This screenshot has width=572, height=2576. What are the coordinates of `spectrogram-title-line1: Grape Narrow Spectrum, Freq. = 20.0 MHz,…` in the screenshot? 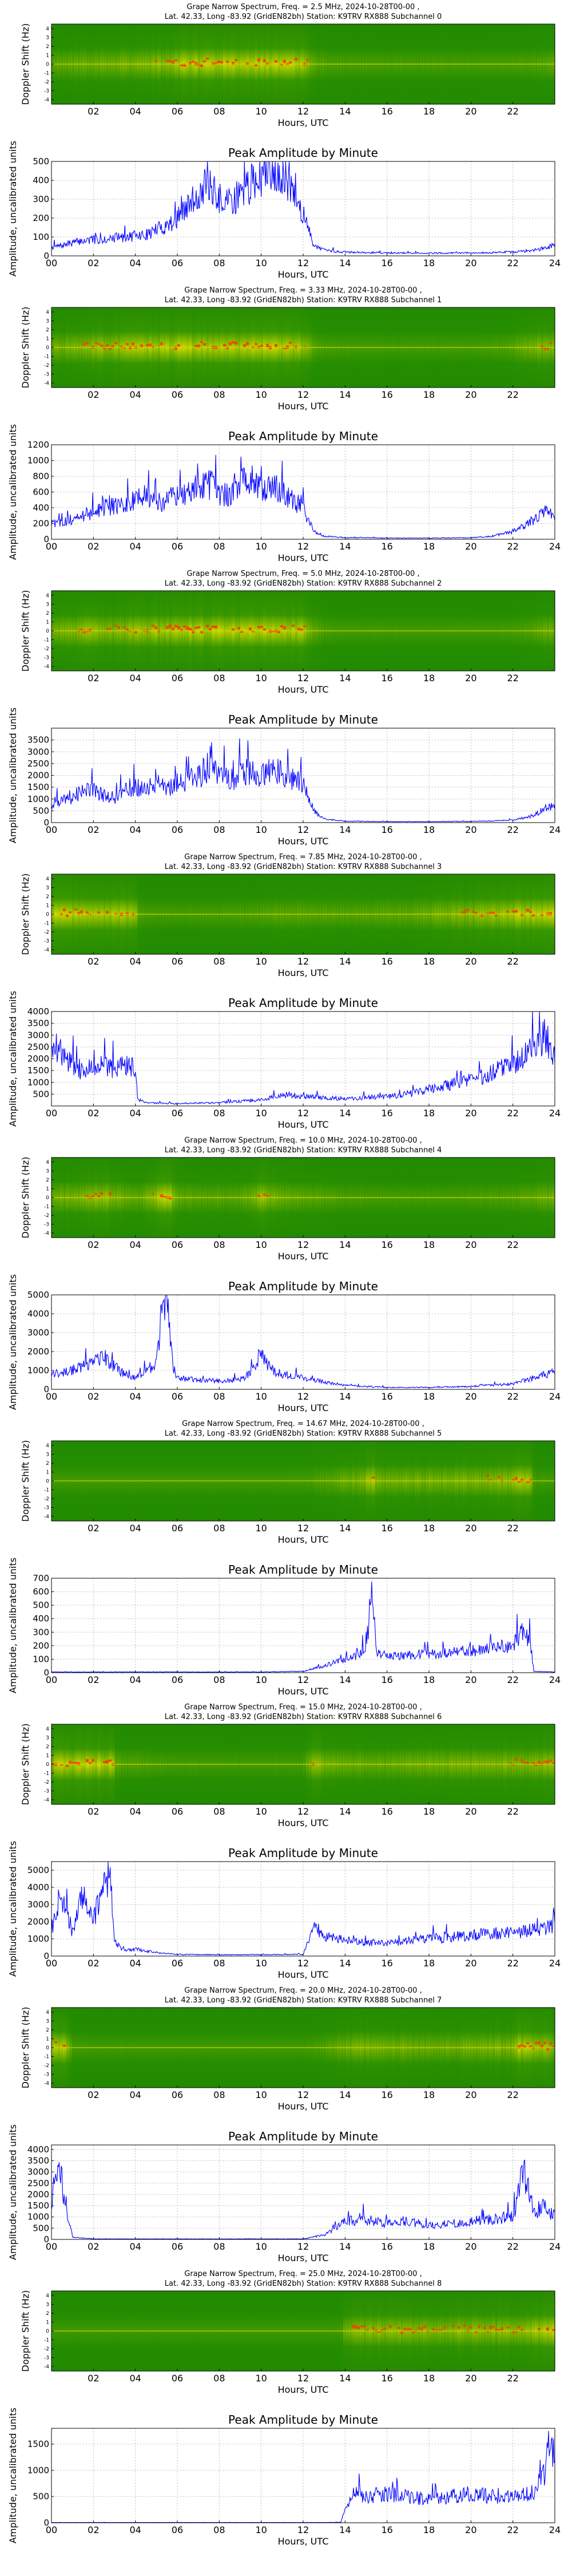 It's located at (303, 1990).